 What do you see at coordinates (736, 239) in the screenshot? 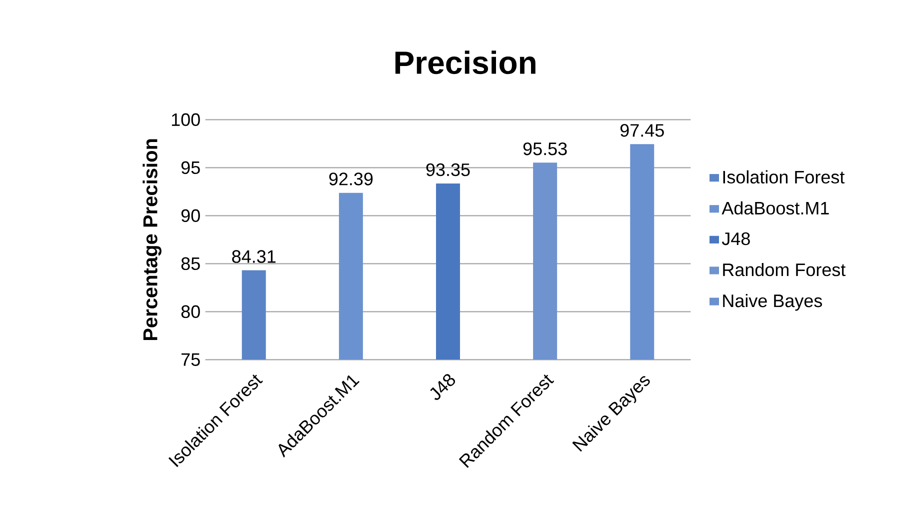
I see `legend-label: J48` at bounding box center [736, 239].